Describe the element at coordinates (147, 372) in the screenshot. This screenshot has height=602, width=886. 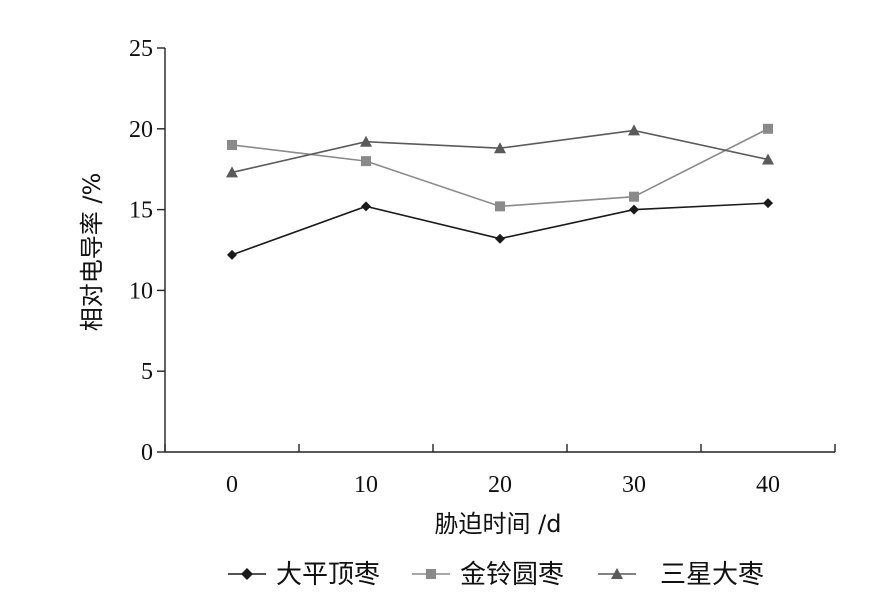
I see `y-tick-label: 5` at that location.